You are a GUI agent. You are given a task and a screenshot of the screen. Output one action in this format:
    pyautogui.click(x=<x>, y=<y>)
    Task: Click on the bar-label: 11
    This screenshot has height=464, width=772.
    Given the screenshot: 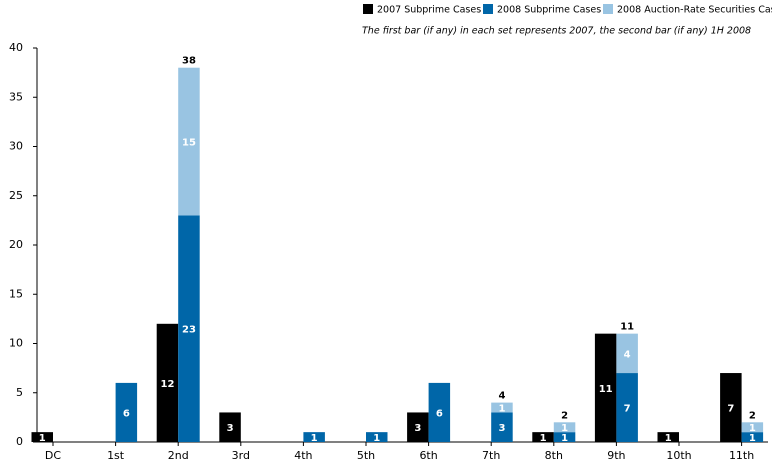 What is the action you would take?
    pyautogui.click(x=606, y=389)
    